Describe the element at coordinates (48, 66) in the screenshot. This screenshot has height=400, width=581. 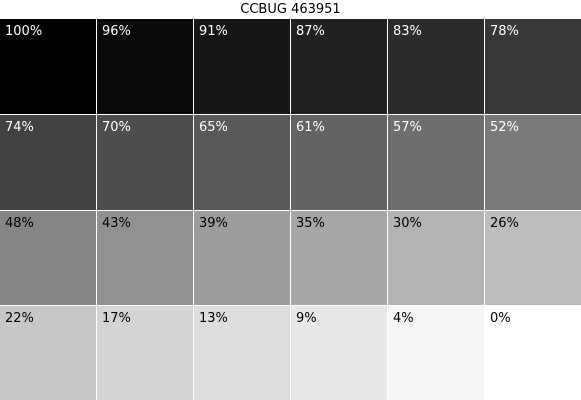
I see `gray-swatch: 100%` at that location.